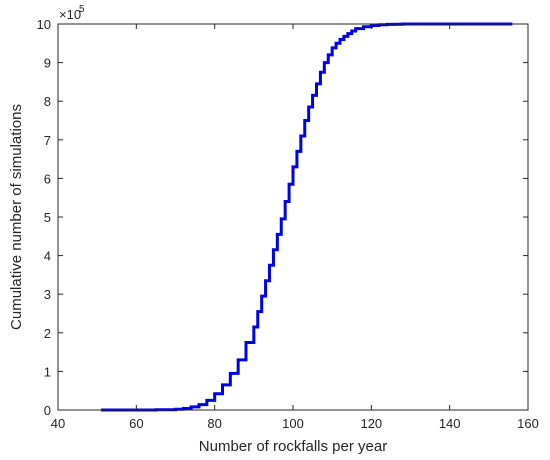 Image resolution: width=550 pixels, height=460 pixels. What do you see at coordinates (450, 423) in the screenshot?
I see `x-tick-label: 140` at bounding box center [450, 423].